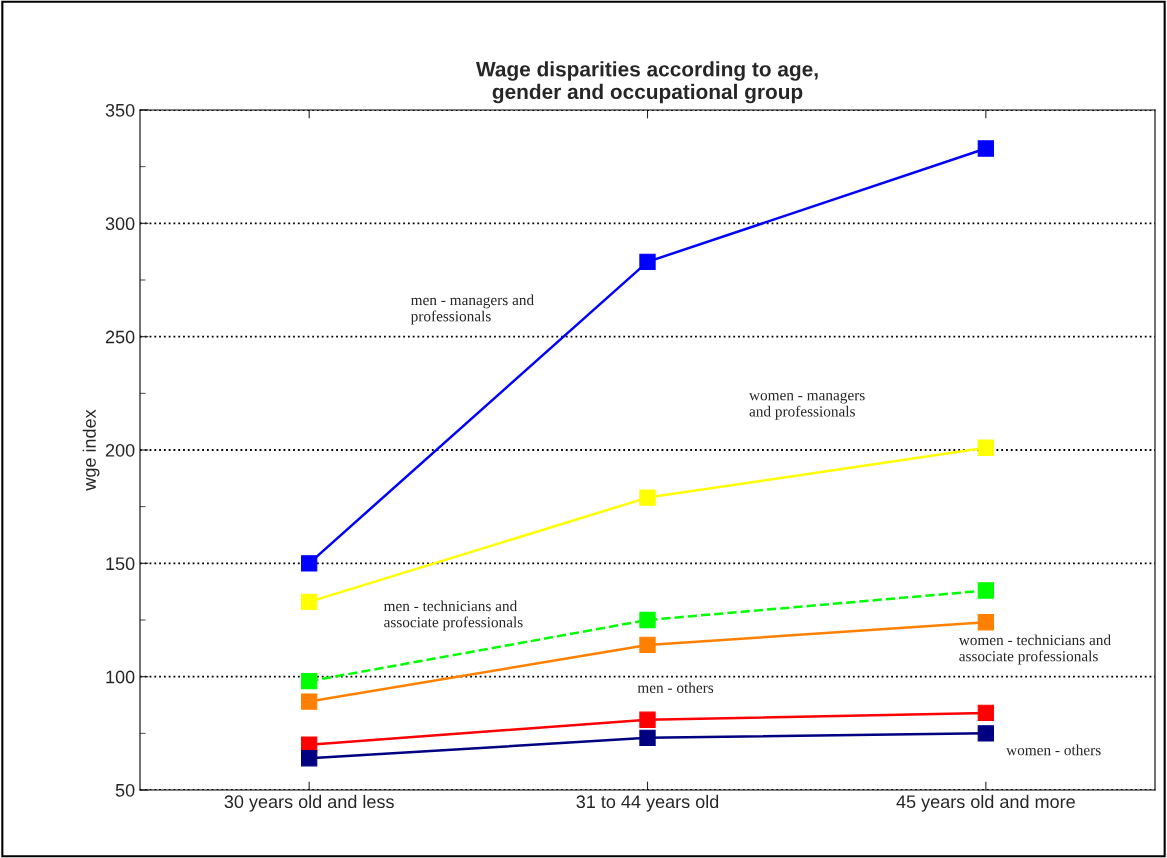  I want to click on text: women - managers and professionals, so click(807, 406).